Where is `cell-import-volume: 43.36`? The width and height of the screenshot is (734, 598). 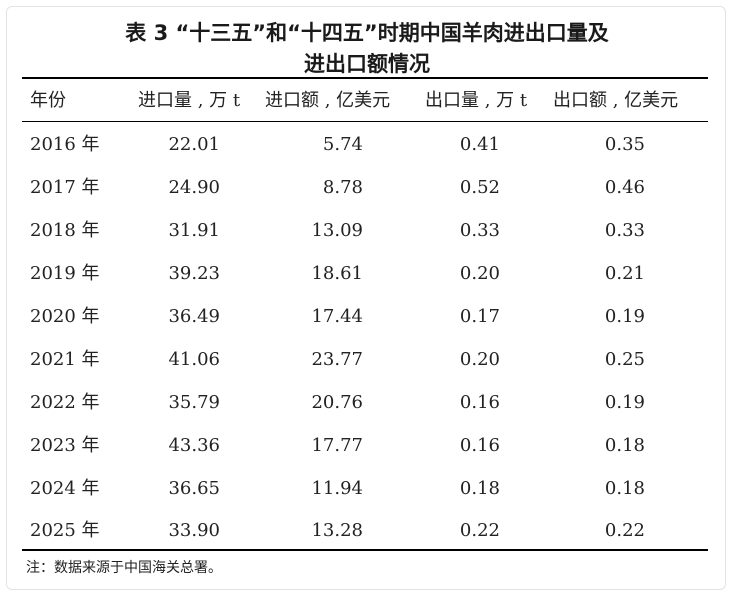 cell-import-volume: 43.36 is located at coordinates (194, 445).